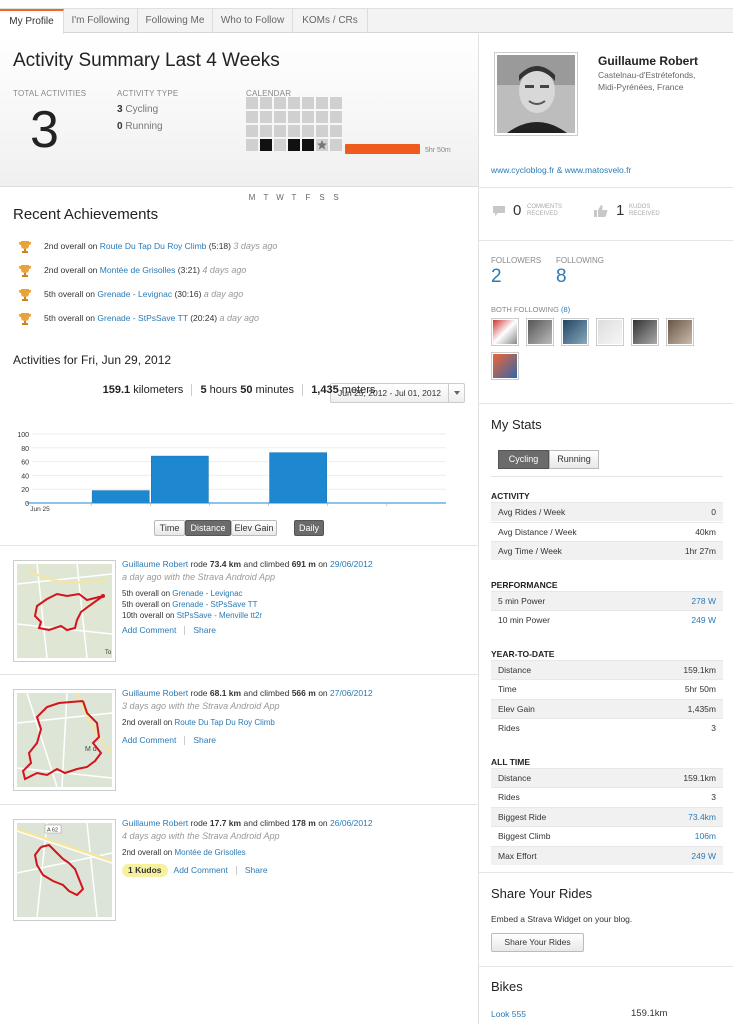 Image resolution: width=733 pixels, height=1024 pixels. Describe the element at coordinates (351, 564) in the screenshot. I see `activity-date-link: 29/06/2012` at that location.